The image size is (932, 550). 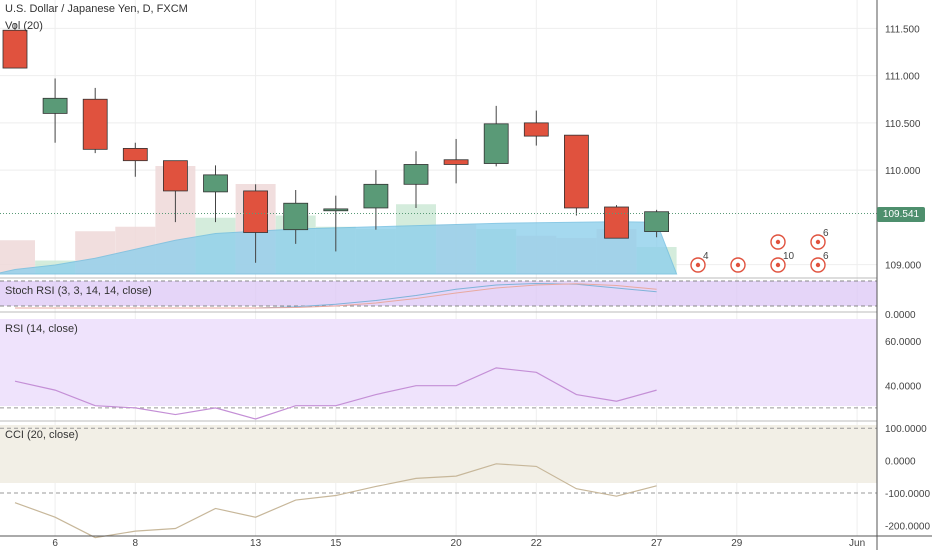 I want to click on stoch-rsi-title: Stoch RSI (3, 3, 14, 14, close), so click(x=78, y=291).